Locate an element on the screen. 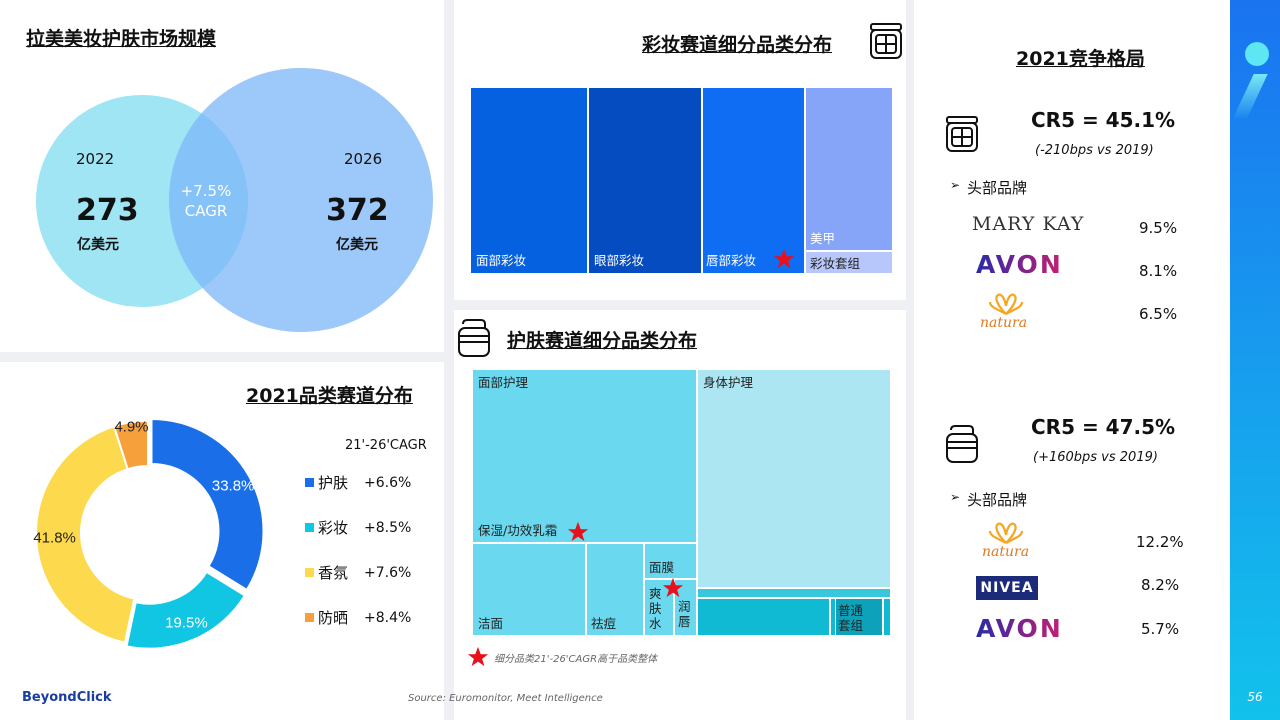 The image size is (1280, 720). brand-avon-logo: AVON is located at coordinates (1019, 264).